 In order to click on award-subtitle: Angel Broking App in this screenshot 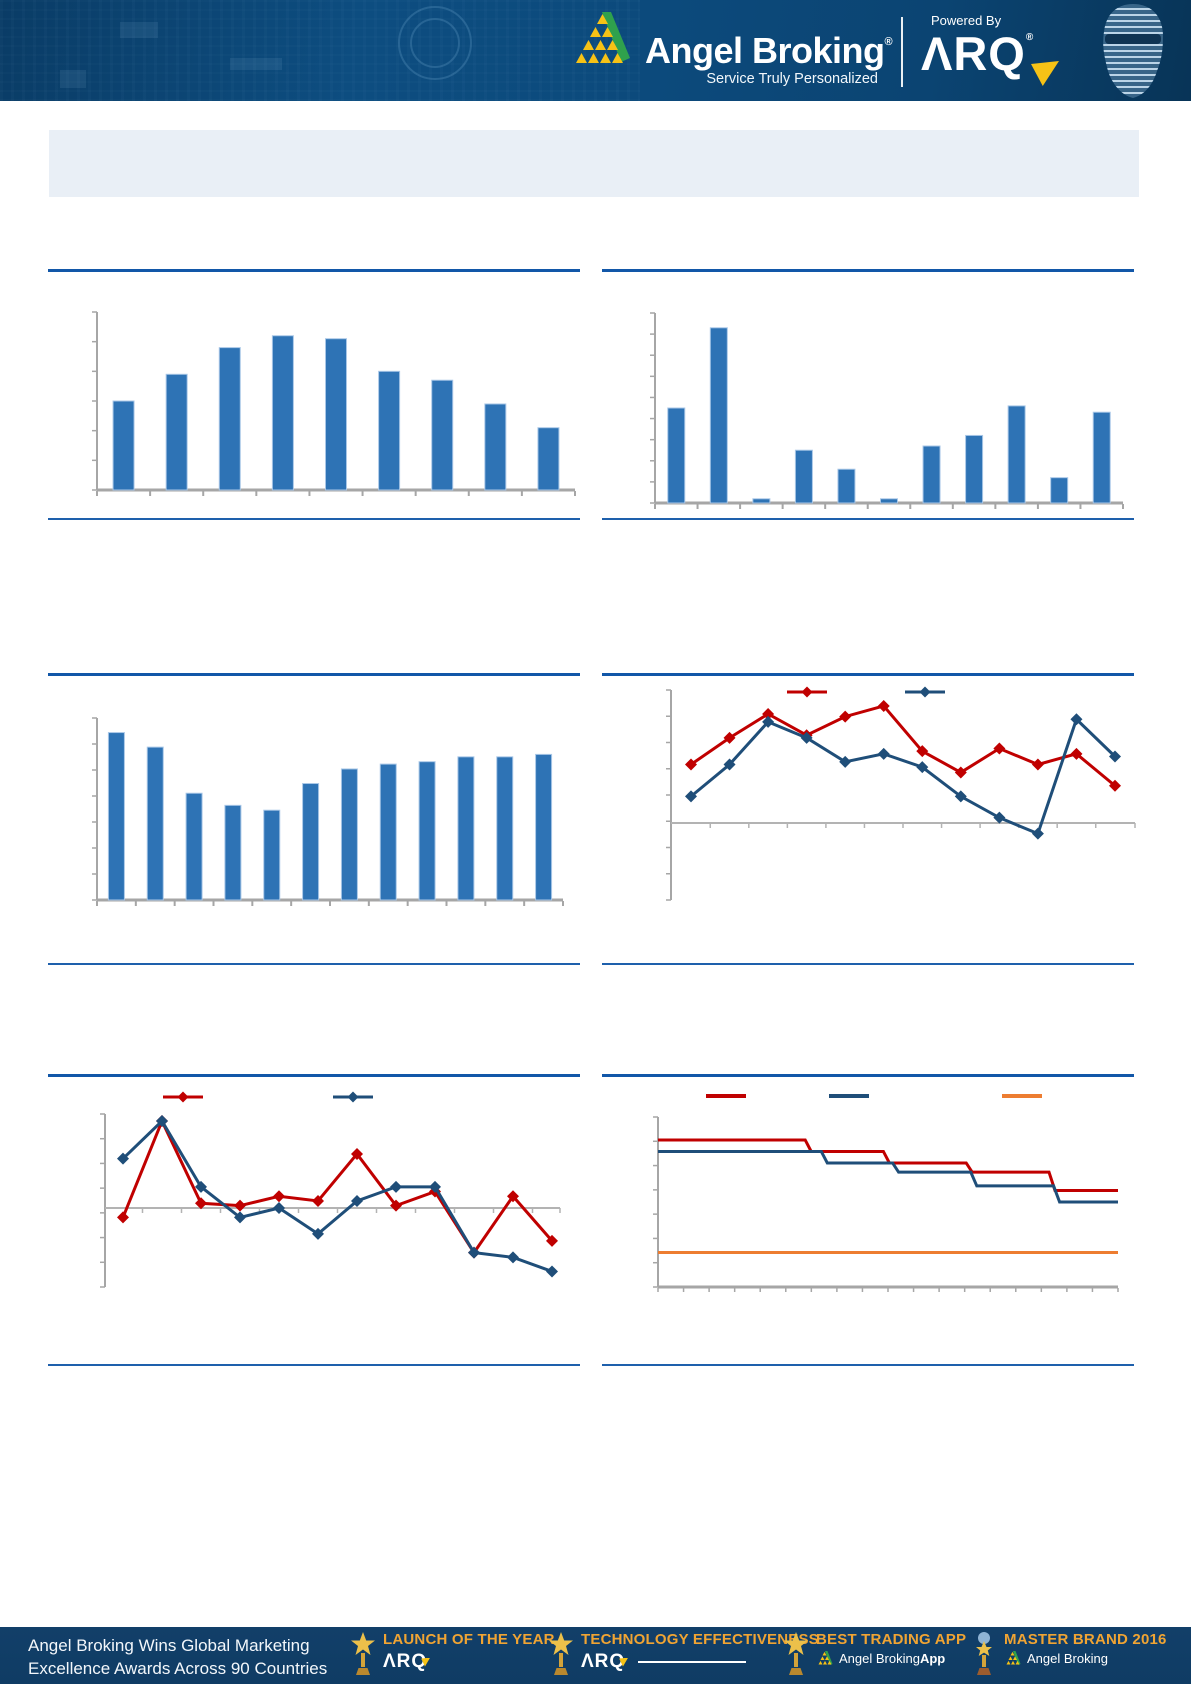, I will do `click(891, 1658)`.